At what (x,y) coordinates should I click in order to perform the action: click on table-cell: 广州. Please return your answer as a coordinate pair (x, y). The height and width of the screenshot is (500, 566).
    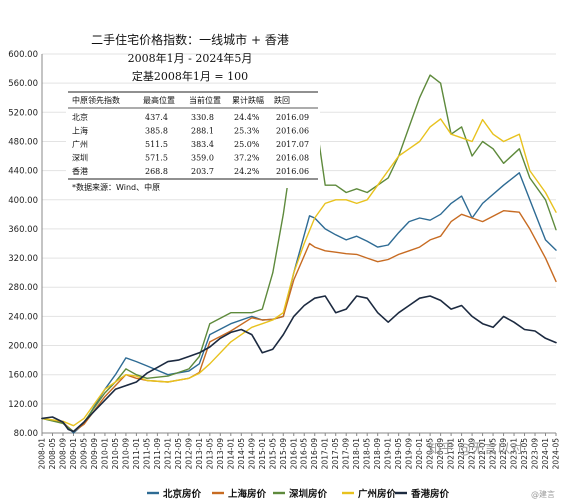
    Looking at the image, I should click on (80, 144).